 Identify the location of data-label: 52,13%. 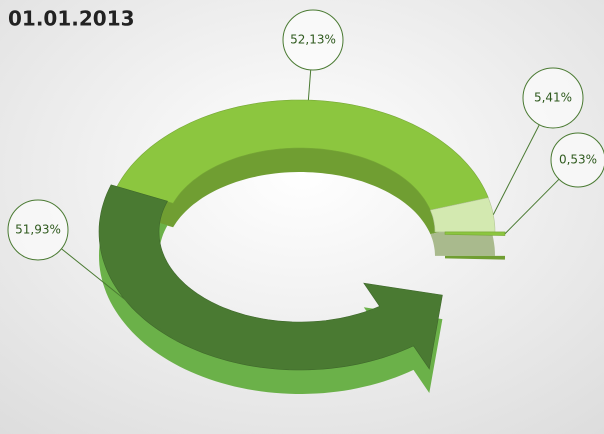
(313, 40).